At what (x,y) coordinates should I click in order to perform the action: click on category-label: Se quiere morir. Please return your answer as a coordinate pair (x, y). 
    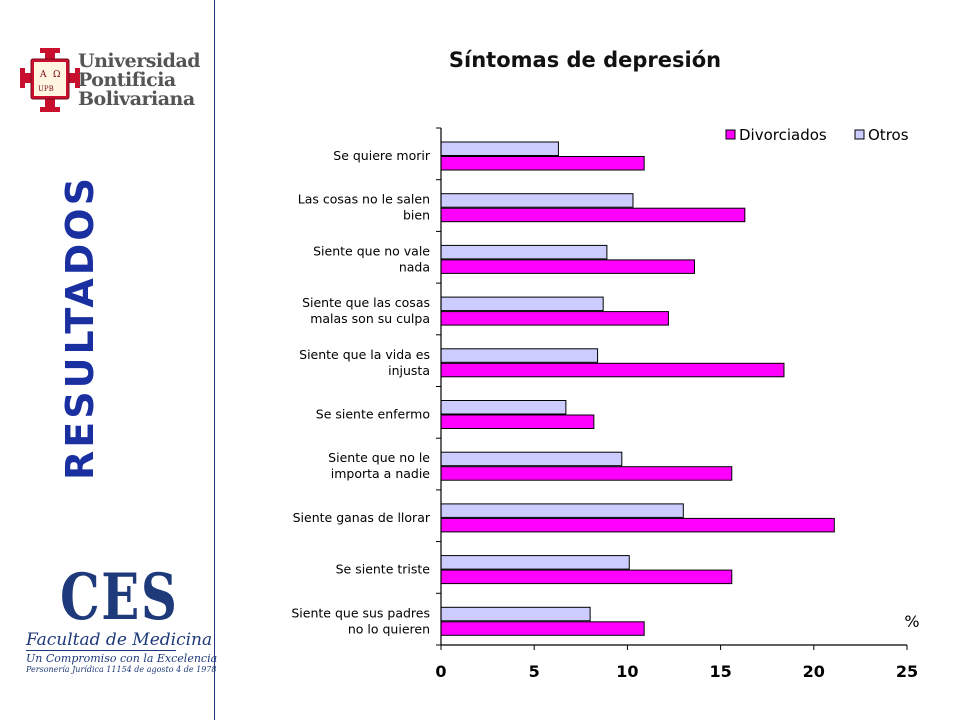
    Looking at the image, I should click on (382, 155).